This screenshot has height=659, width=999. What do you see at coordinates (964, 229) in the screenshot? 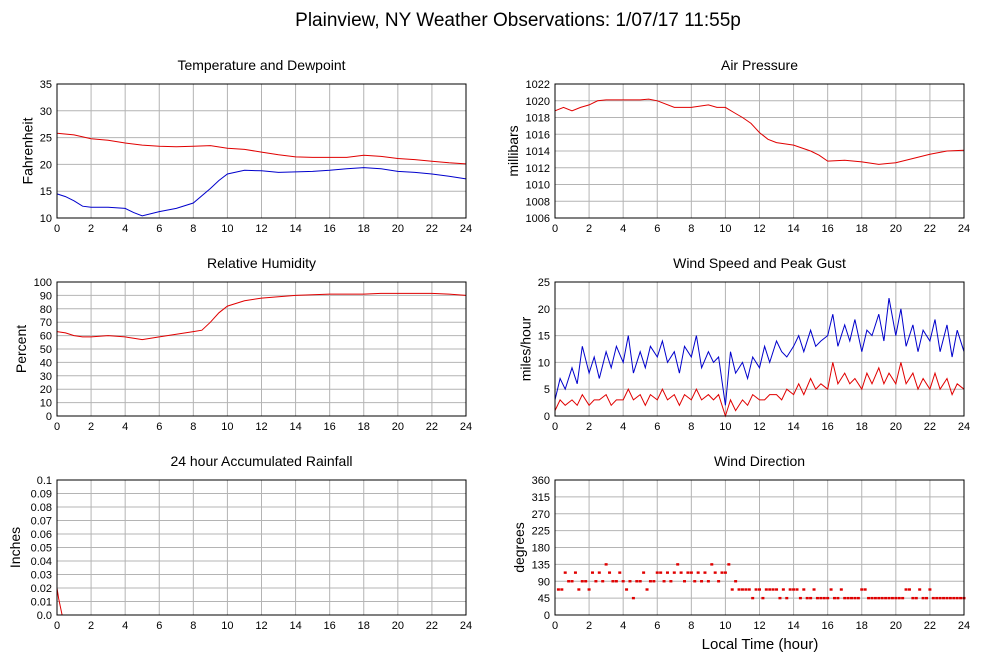
I see `x-tick-label: 24` at bounding box center [964, 229].